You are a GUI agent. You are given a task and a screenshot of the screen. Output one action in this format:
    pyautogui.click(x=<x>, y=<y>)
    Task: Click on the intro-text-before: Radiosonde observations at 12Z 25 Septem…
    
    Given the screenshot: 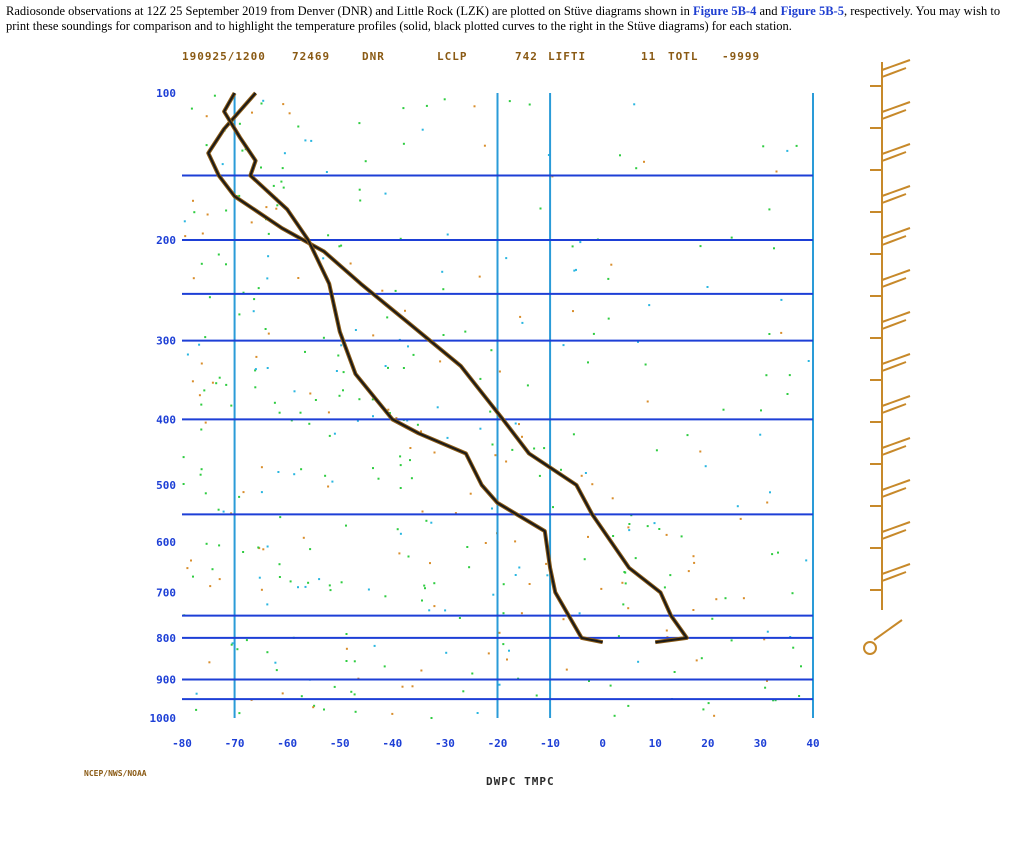 What is the action you would take?
    pyautogui.click(x=350, y=11)
    